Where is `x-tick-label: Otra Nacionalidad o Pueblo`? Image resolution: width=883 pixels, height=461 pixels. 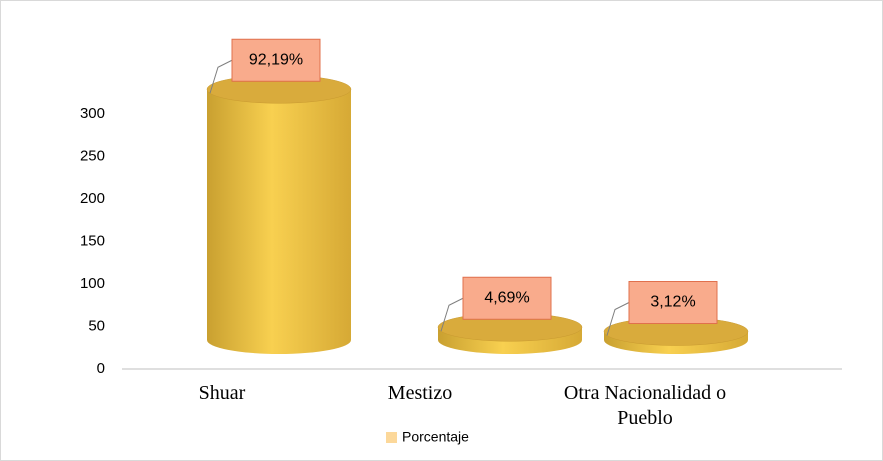
x-tick-label: Otra Nacionalidad o Pueblo is located at coordinates (645, 405).